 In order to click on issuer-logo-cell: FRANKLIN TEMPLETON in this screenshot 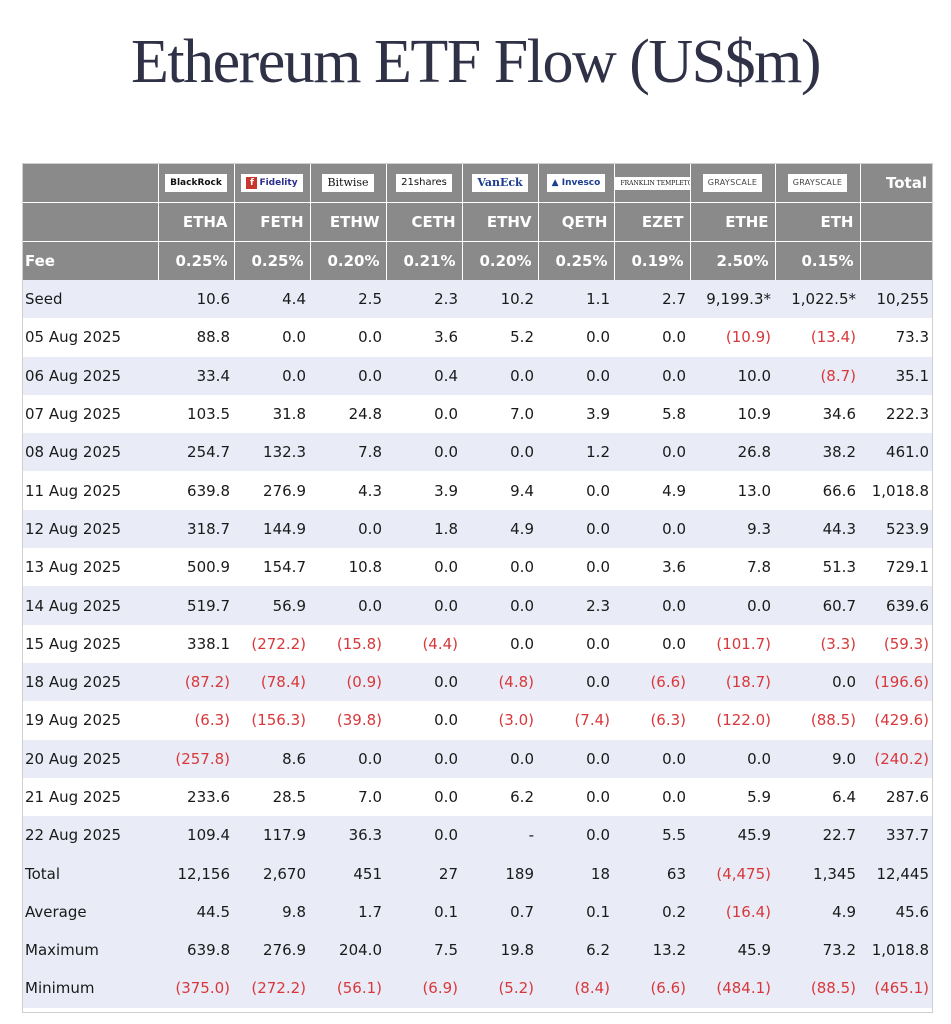, I will do `click(651, 183)`.